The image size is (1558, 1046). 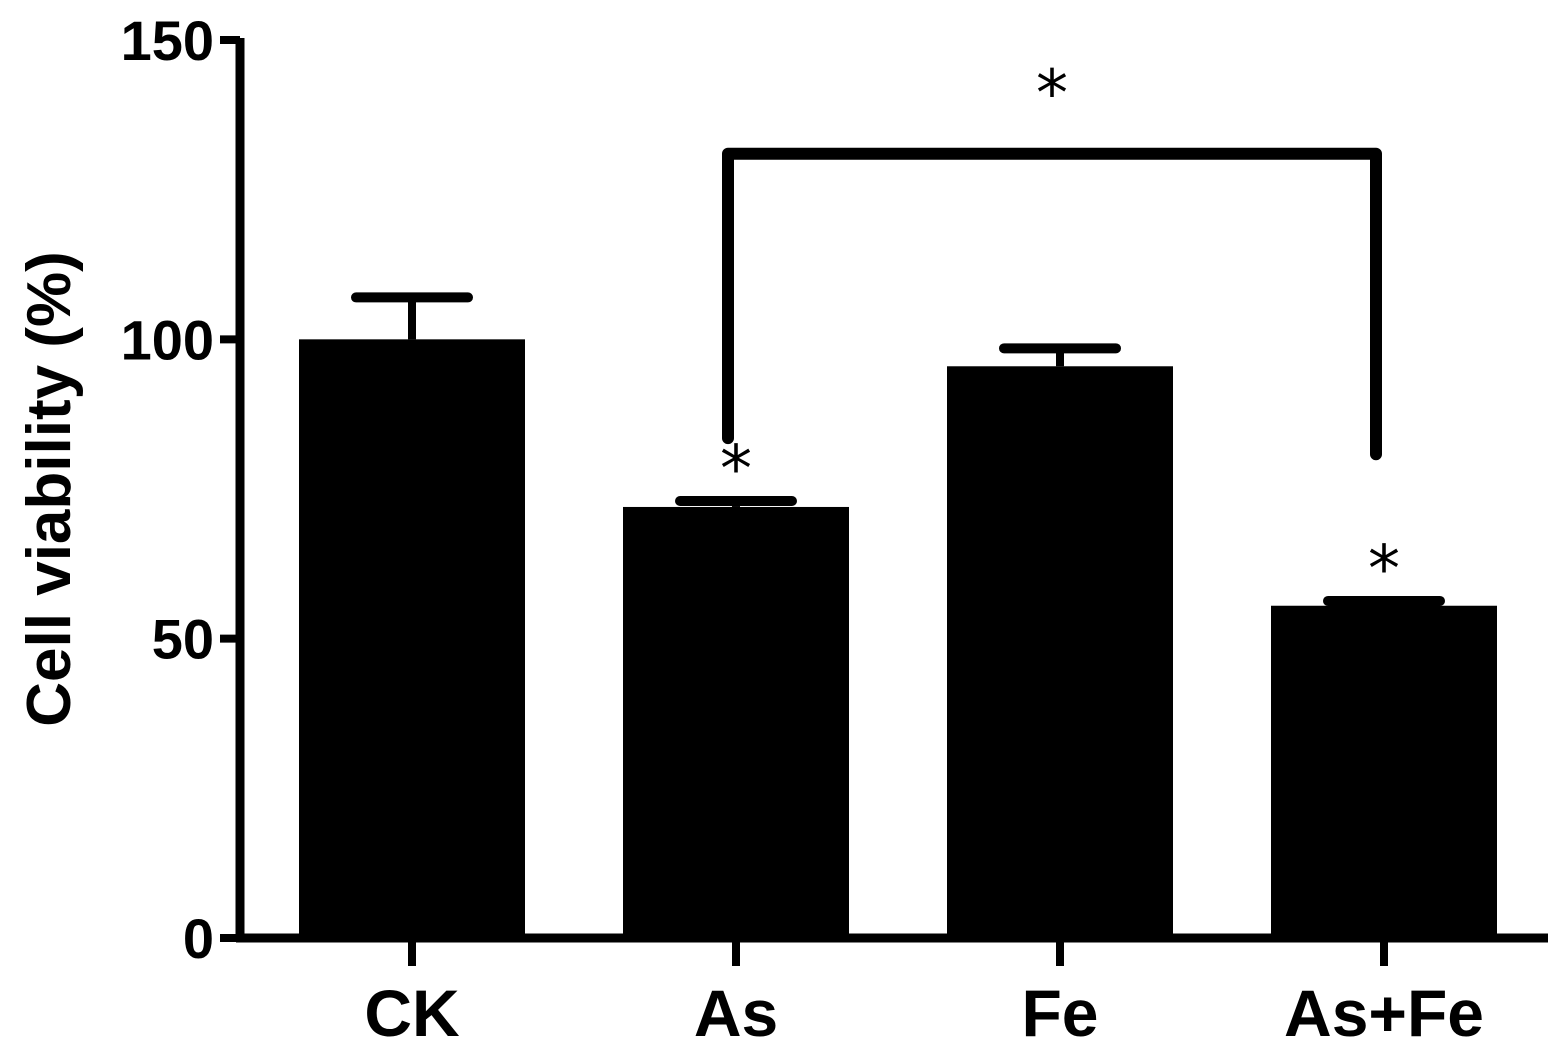 I want to click on y-tick-label: 100, so click(x=167, y=339).